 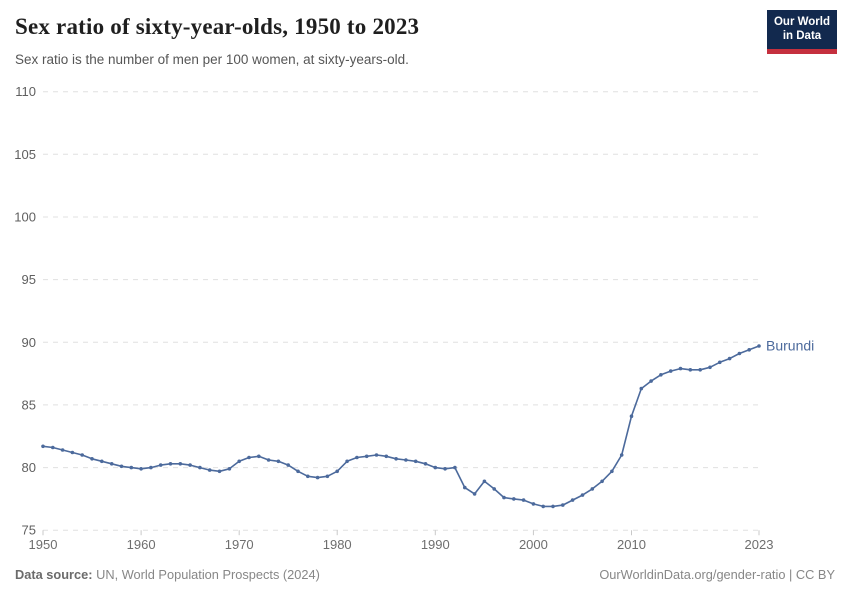 What do you see at coordinates (29, 467) in the screenshot?
I see `y-axis-tick-label: 80` at bounding box center [29, 467].